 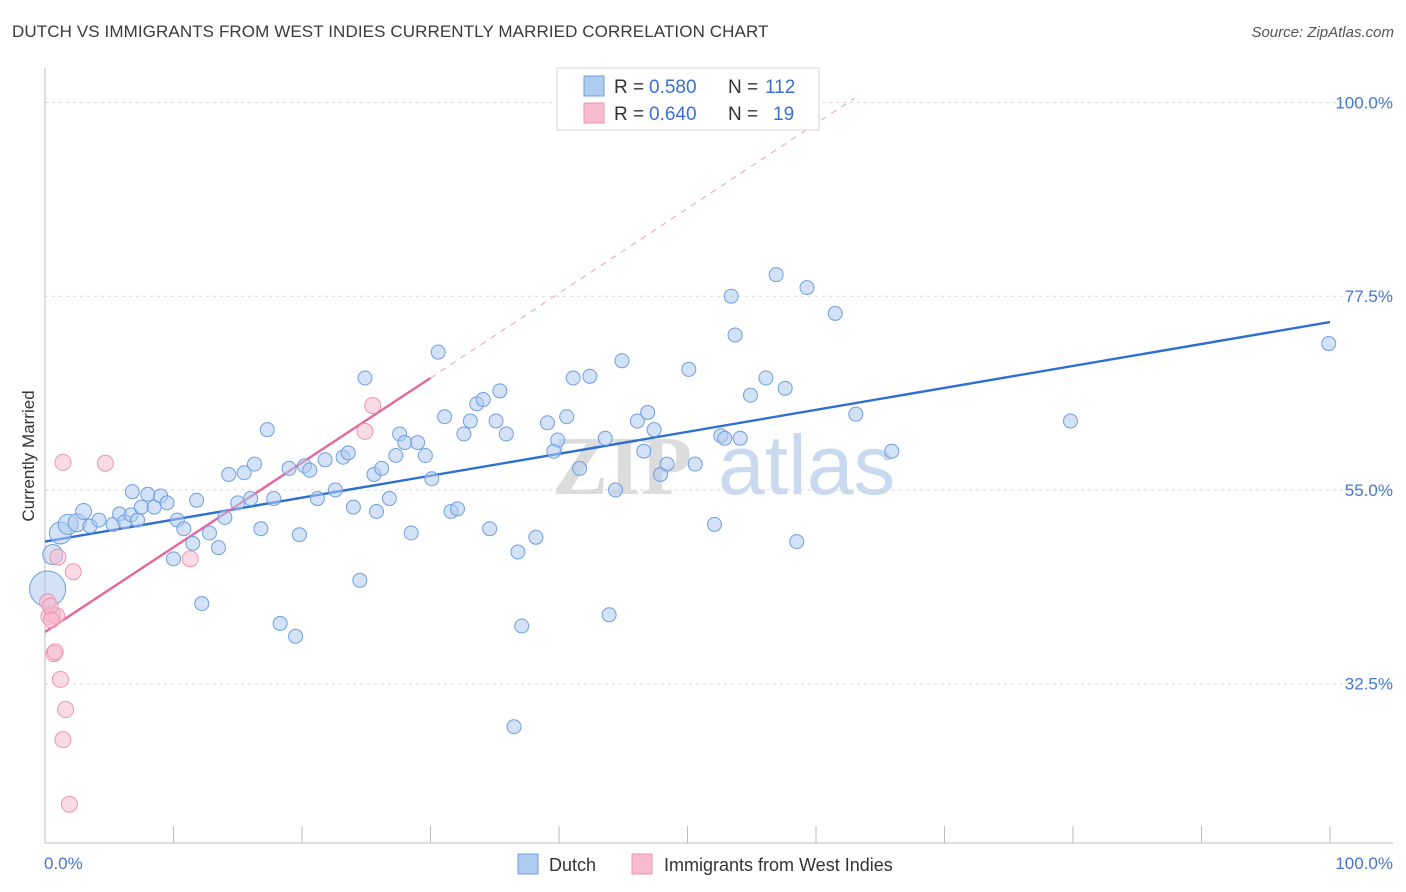 What do you see at coordinates (642, 864) in the screenshot?
I see `legend-swatch-west-indies` at bounding box center [642, 864].